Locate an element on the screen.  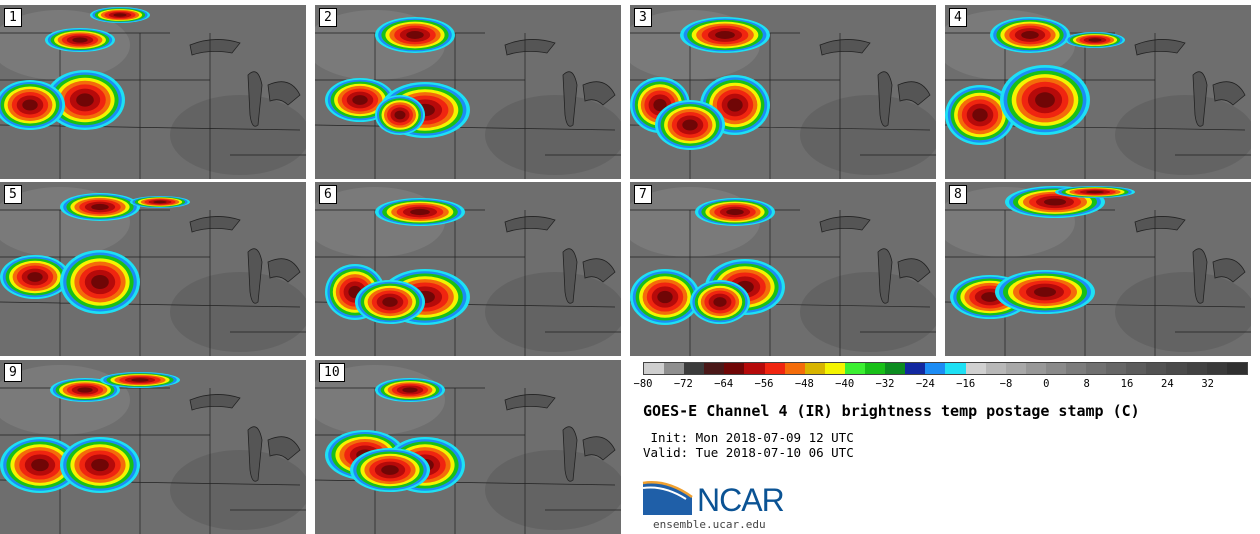
init-time: Init: Mon 2018-07-09 12 UTC is located at coordinates (748, 437).